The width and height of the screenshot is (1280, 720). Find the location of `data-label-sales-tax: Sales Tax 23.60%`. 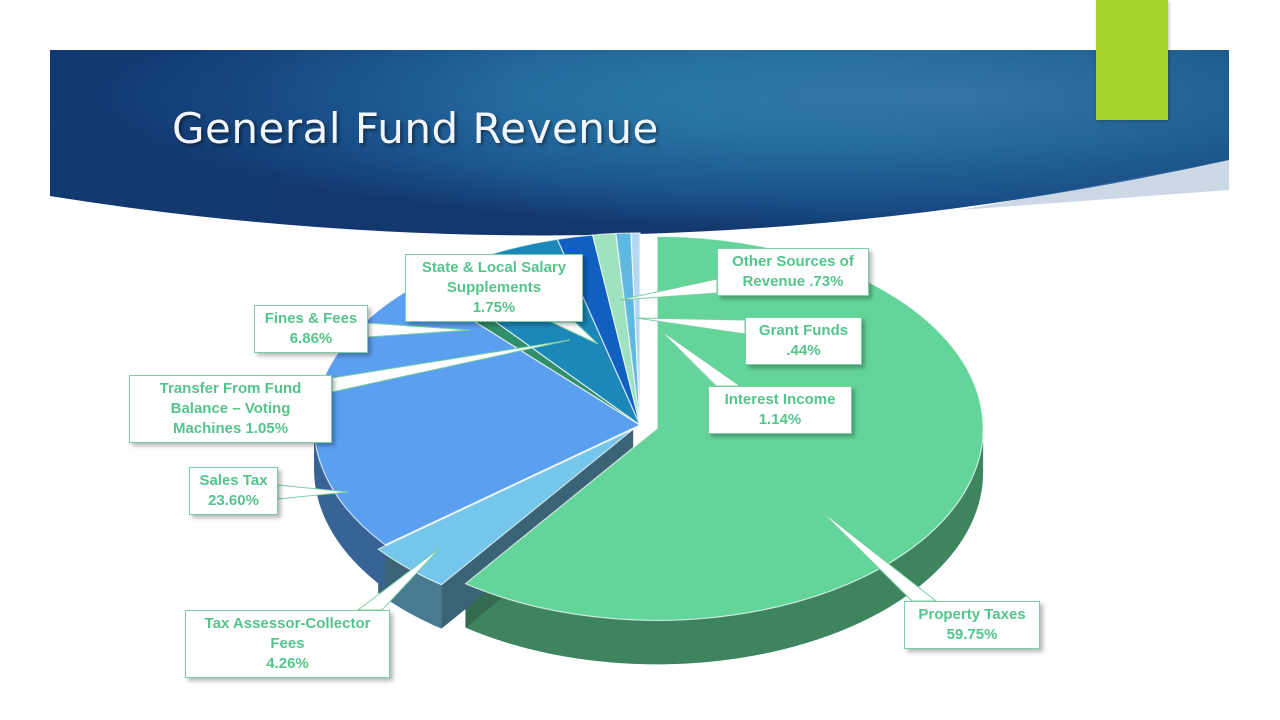

data-label-sales-tax: Sales Tax 23.60% is located at coordinates (233, 491).